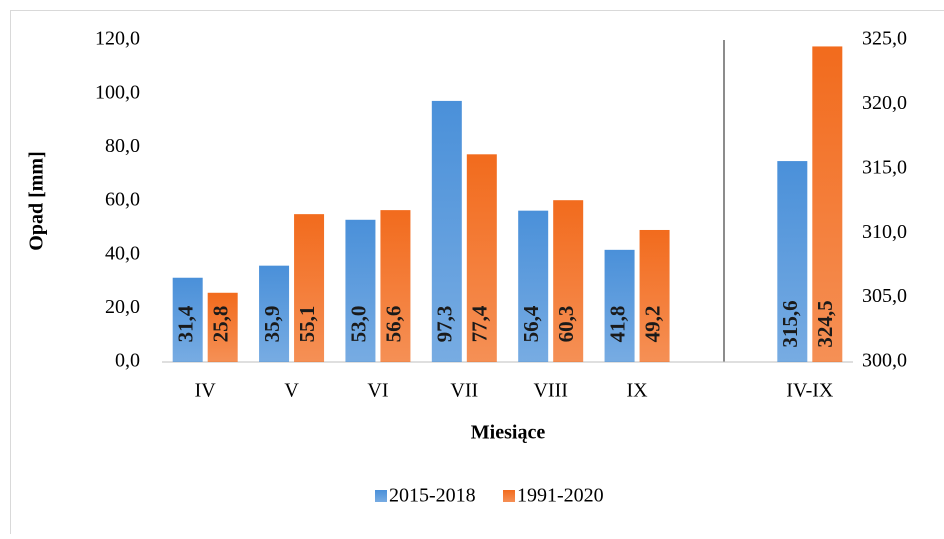 The height and width of the screenshot is (539, 944). Describe the element at coordinates (206, 391) in the screenshot. I see `x-tick-label: IV` at that location.